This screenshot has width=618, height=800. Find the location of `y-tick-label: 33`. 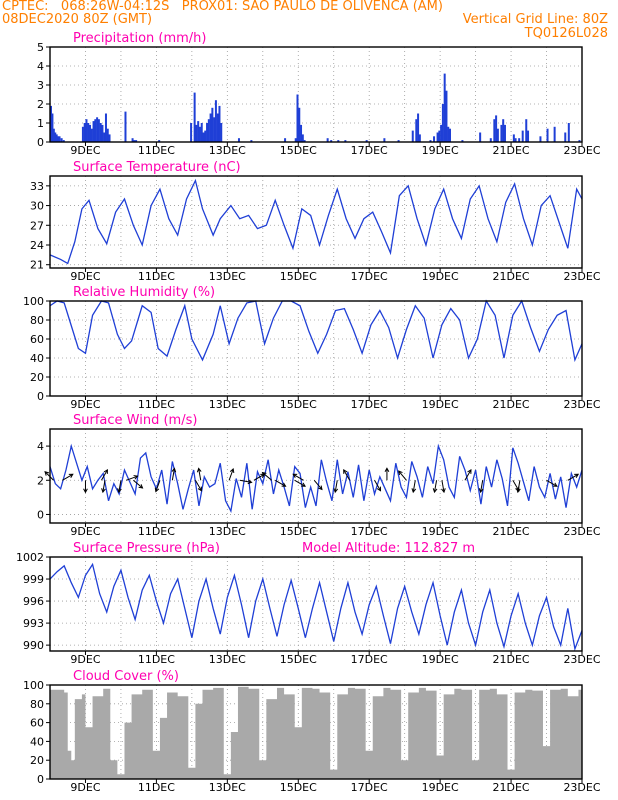

y-tick-label: 33 is located at coordinates (37, 186).